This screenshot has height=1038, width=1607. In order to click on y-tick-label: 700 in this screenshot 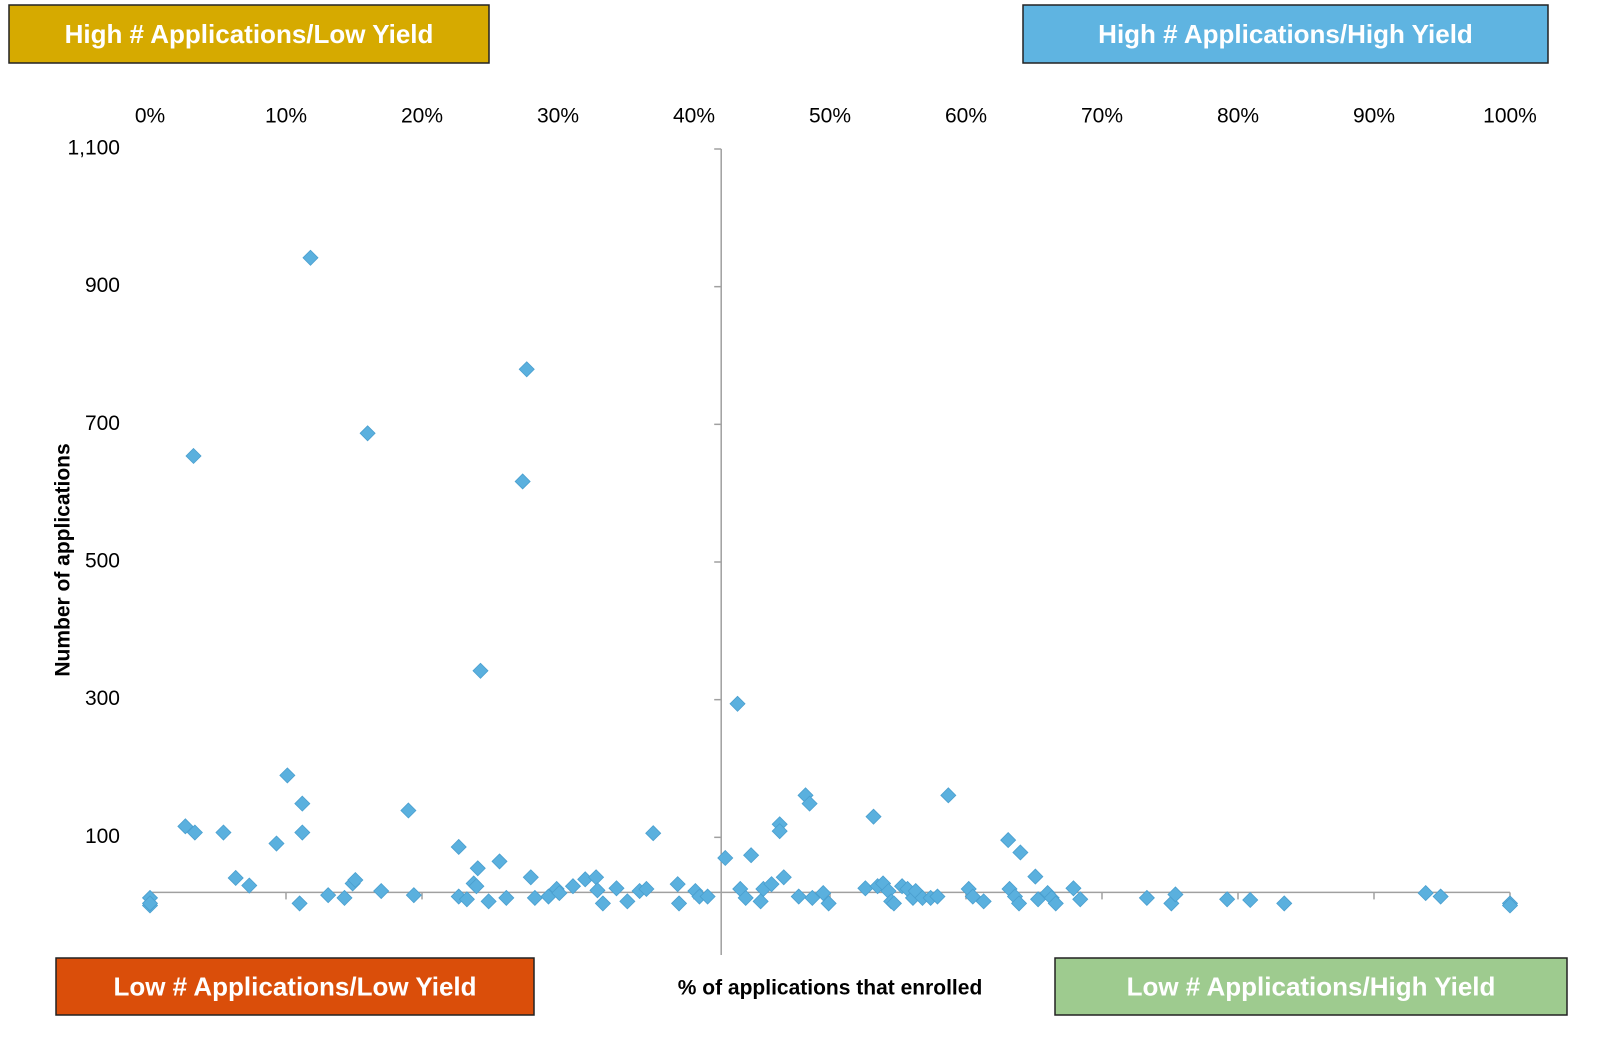, I will do `click(102, 423)`.